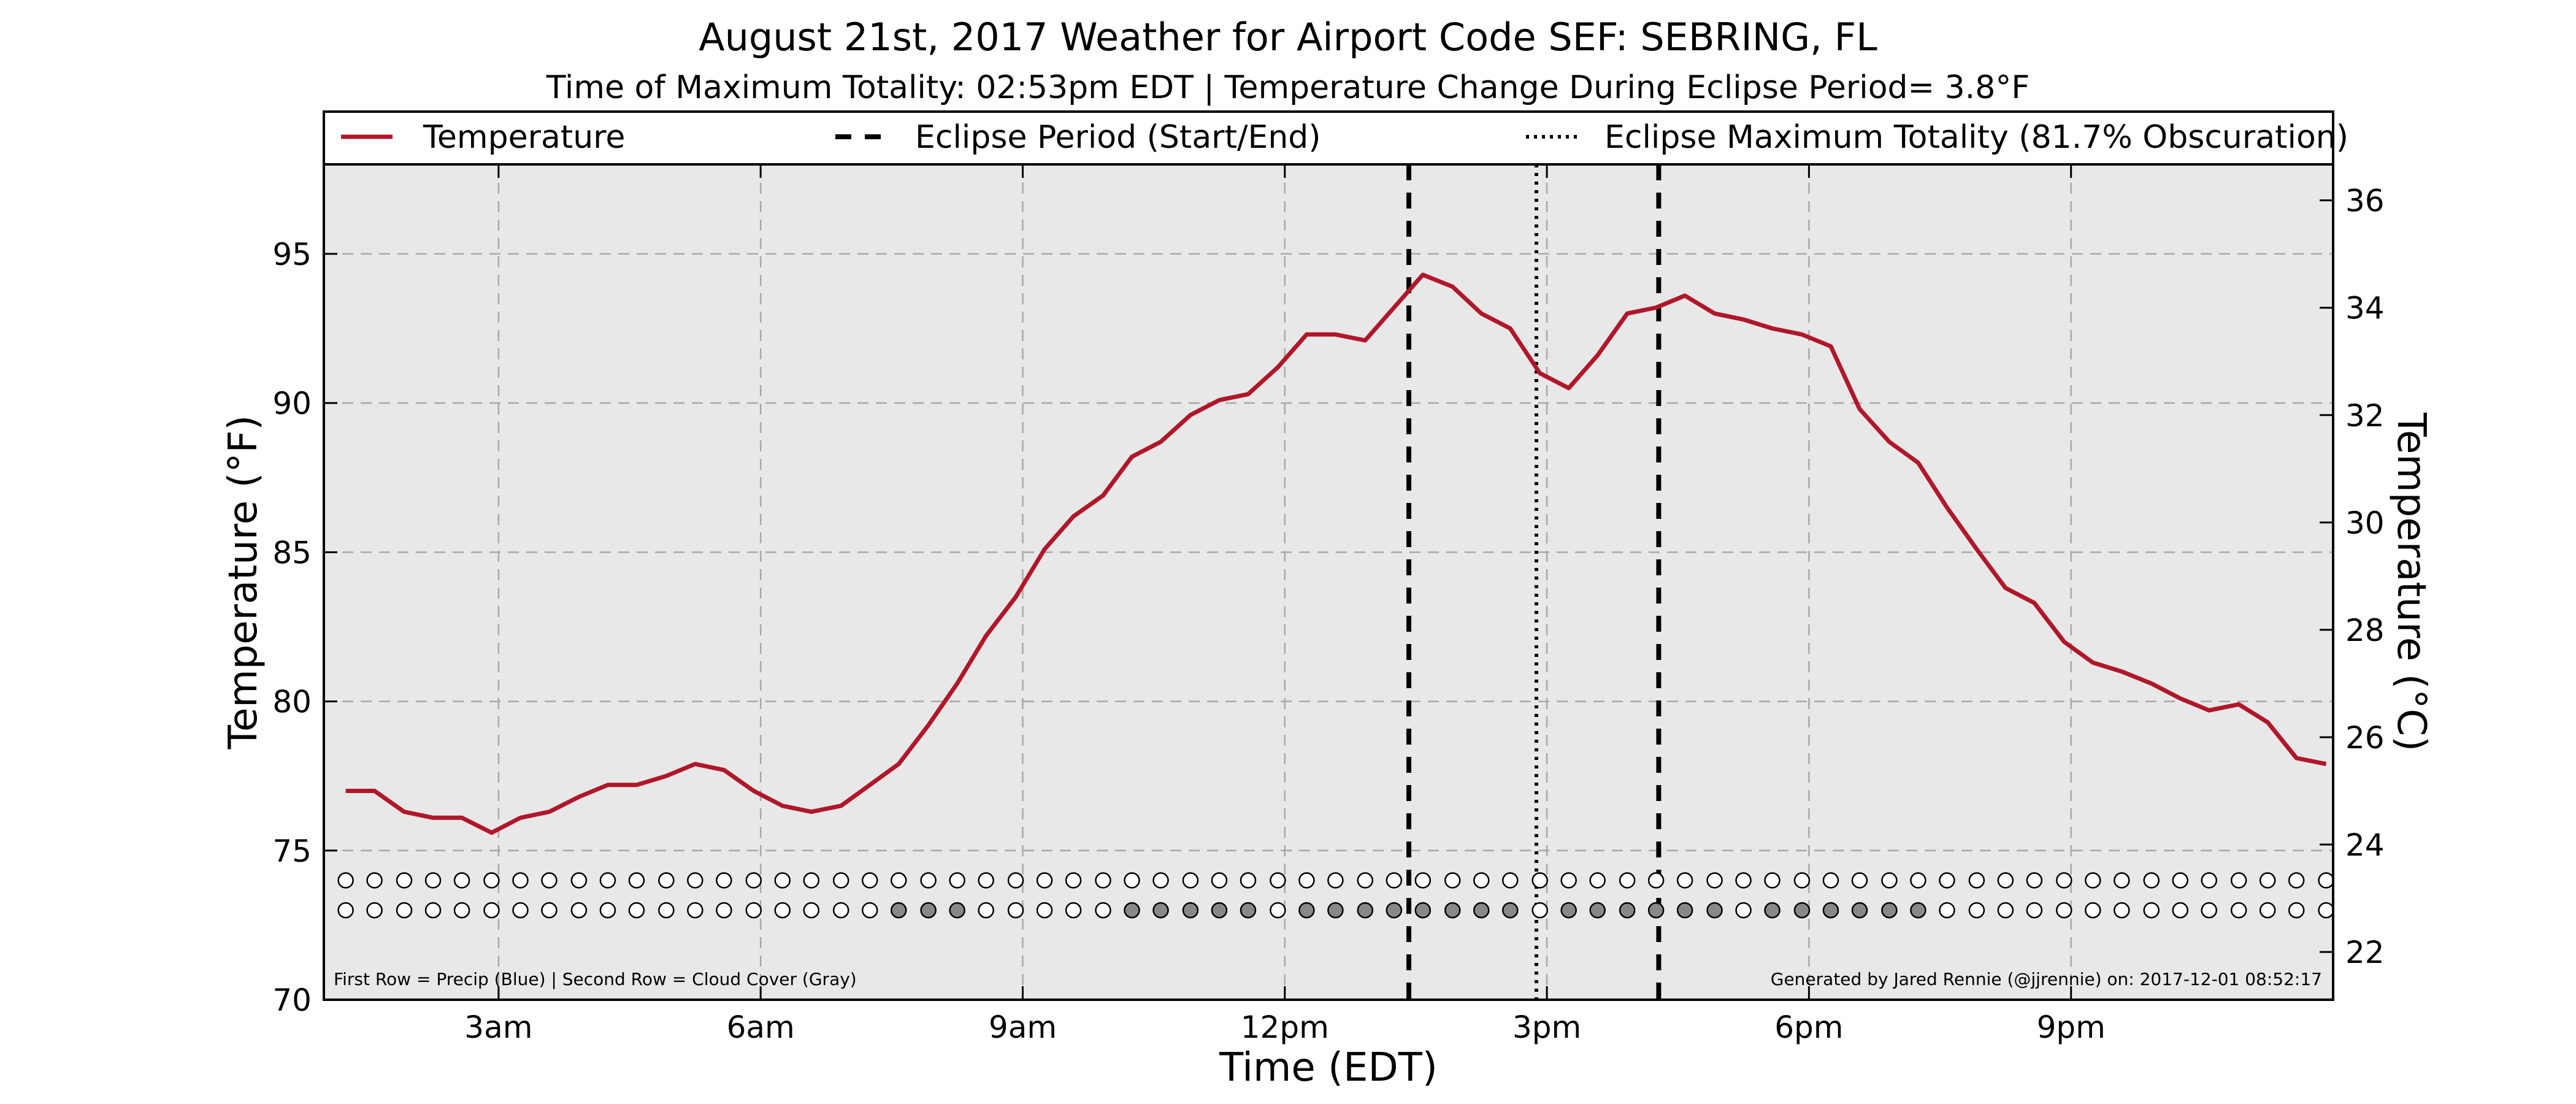 This screenshot has width=2576, height=1104. Describe the element at coordinates (1534, 582) in the screenshot. I see `eclipse-lines` at that location.